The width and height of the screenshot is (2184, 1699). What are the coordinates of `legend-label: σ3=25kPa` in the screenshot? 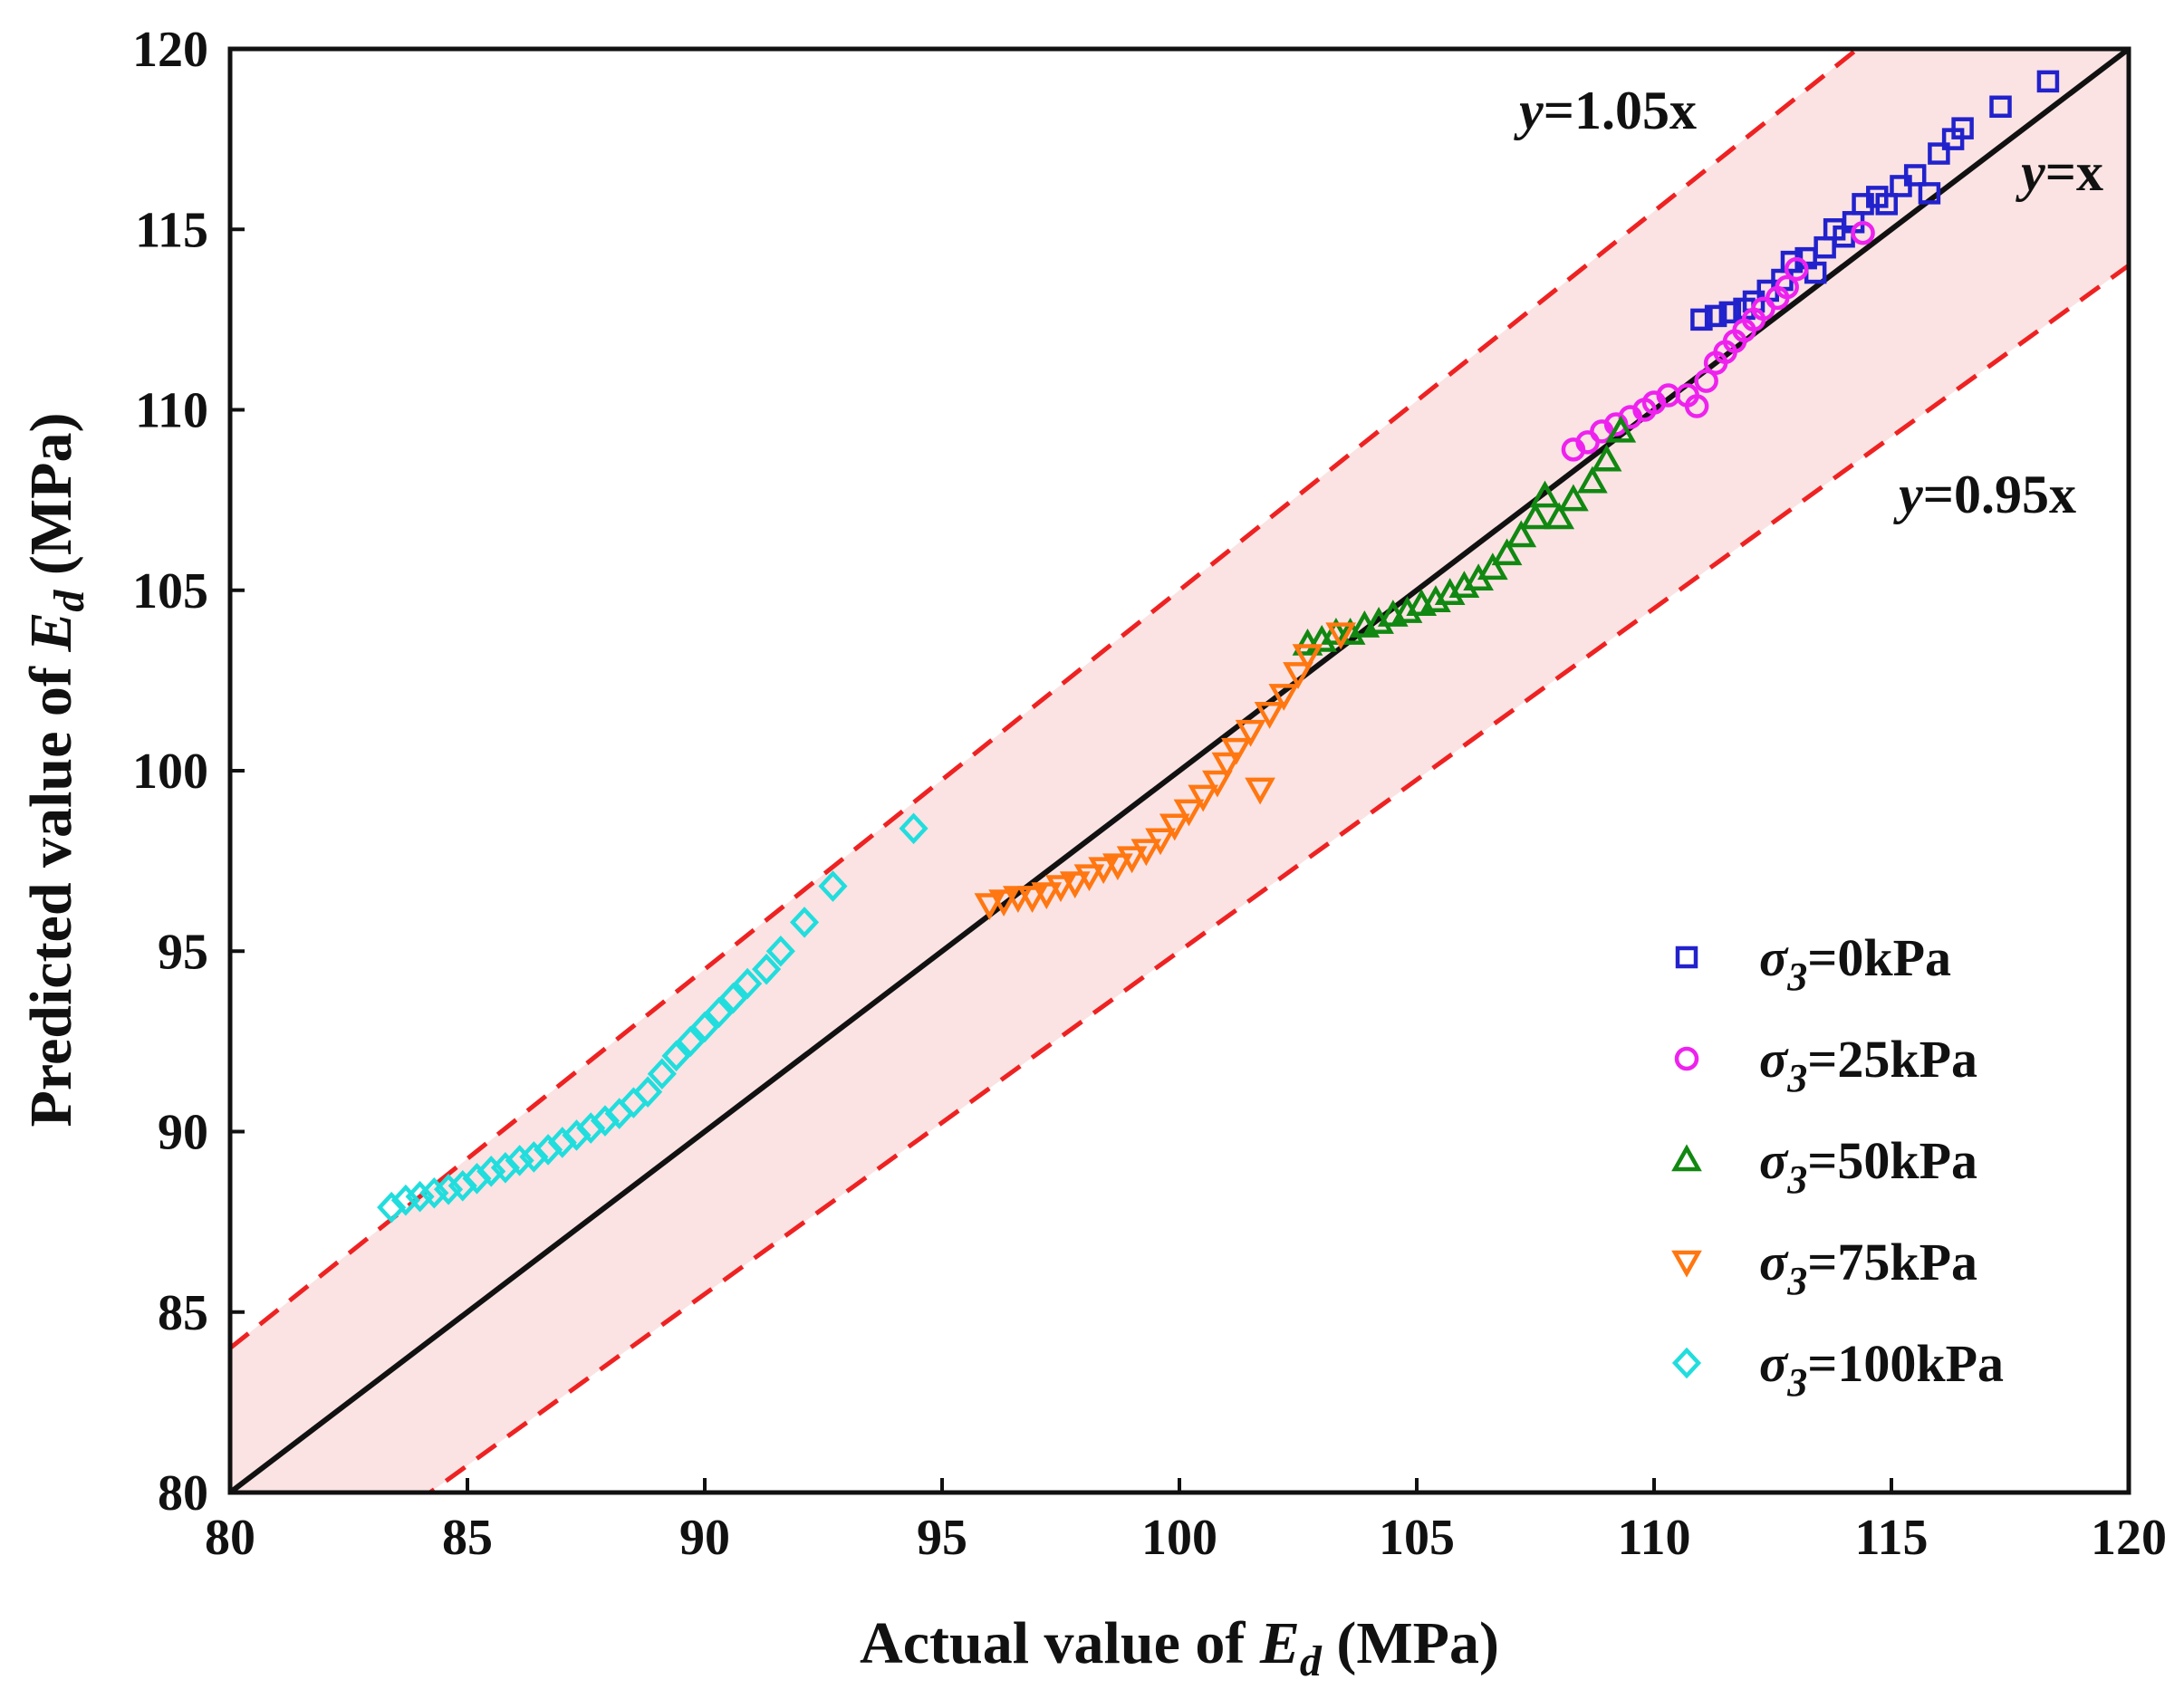 It's located at (1868, 1065).